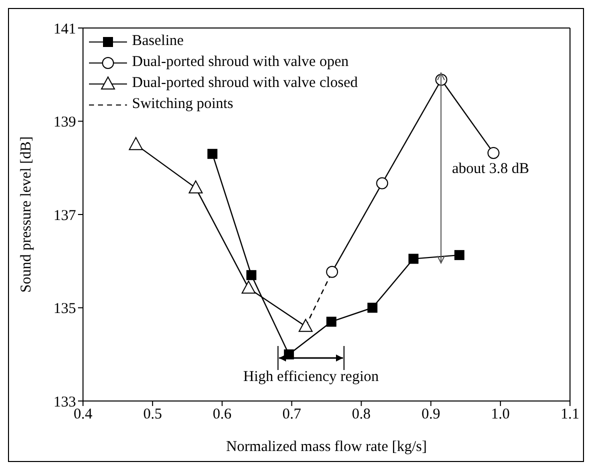 This screenshot has width=590, height=470. What do you see at coordinates (430, 414) in the screenshot?
I see `x-tick-label: 0.9` at bounding box center [430, 414].